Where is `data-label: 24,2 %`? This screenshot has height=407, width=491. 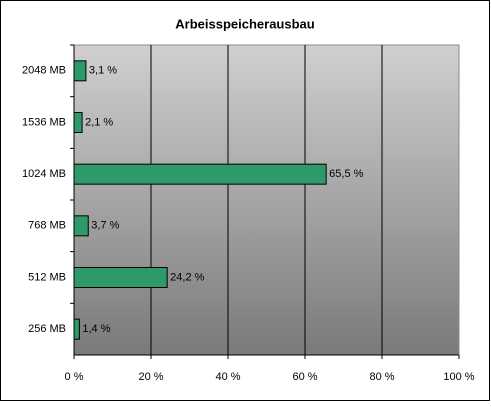
data-label: 24,2 % is located at coordinates (187, 277).